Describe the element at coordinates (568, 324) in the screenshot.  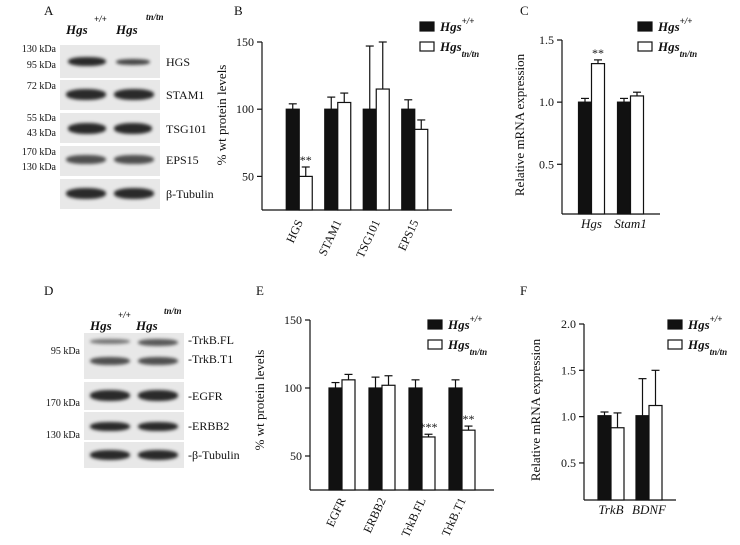
I see `chart-f-y-tick-label: 2.0` at that location.